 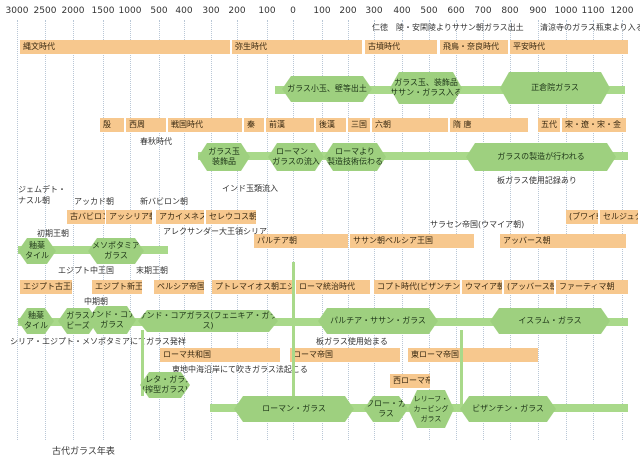 What do you see at coordinates (412, 241) in the screenshot?
I see `dynasty-sasanian: ササン朝ペルシア王国` at bounding box center [412, 241].